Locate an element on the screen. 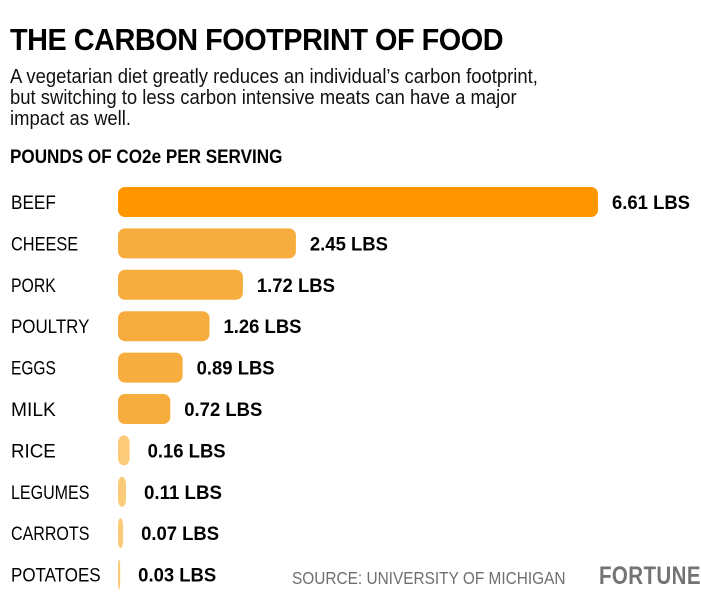 Image resolution: width=701 pixels, height=616 pixels. bar-row: BEEF 6.61 LBS is located at coordinates (350, 202).